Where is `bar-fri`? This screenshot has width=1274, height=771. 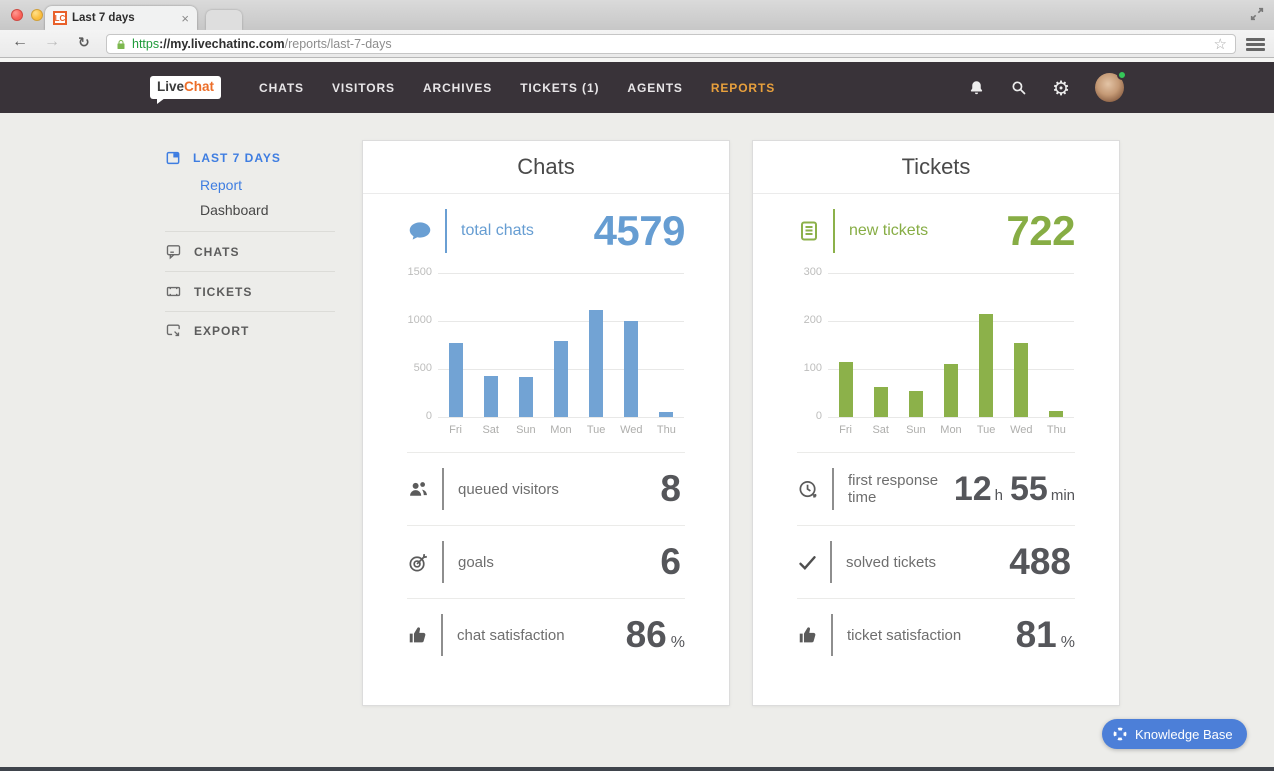 bar-fri is located at coordinates (845, 389).